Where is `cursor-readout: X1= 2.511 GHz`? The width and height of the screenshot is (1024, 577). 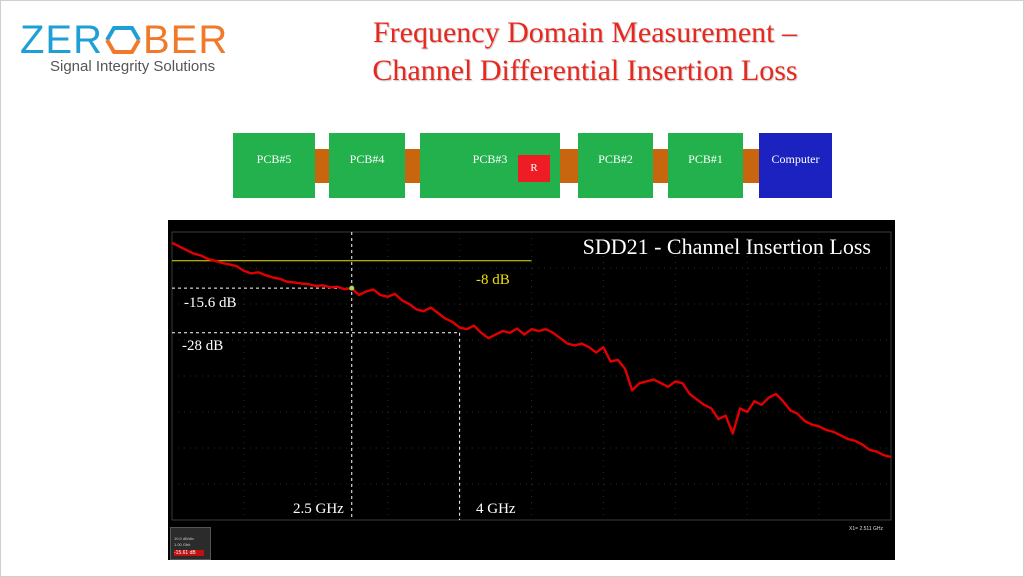 cursor-readout: X1= 2.511 GHz is located at coordinates (866, 529).